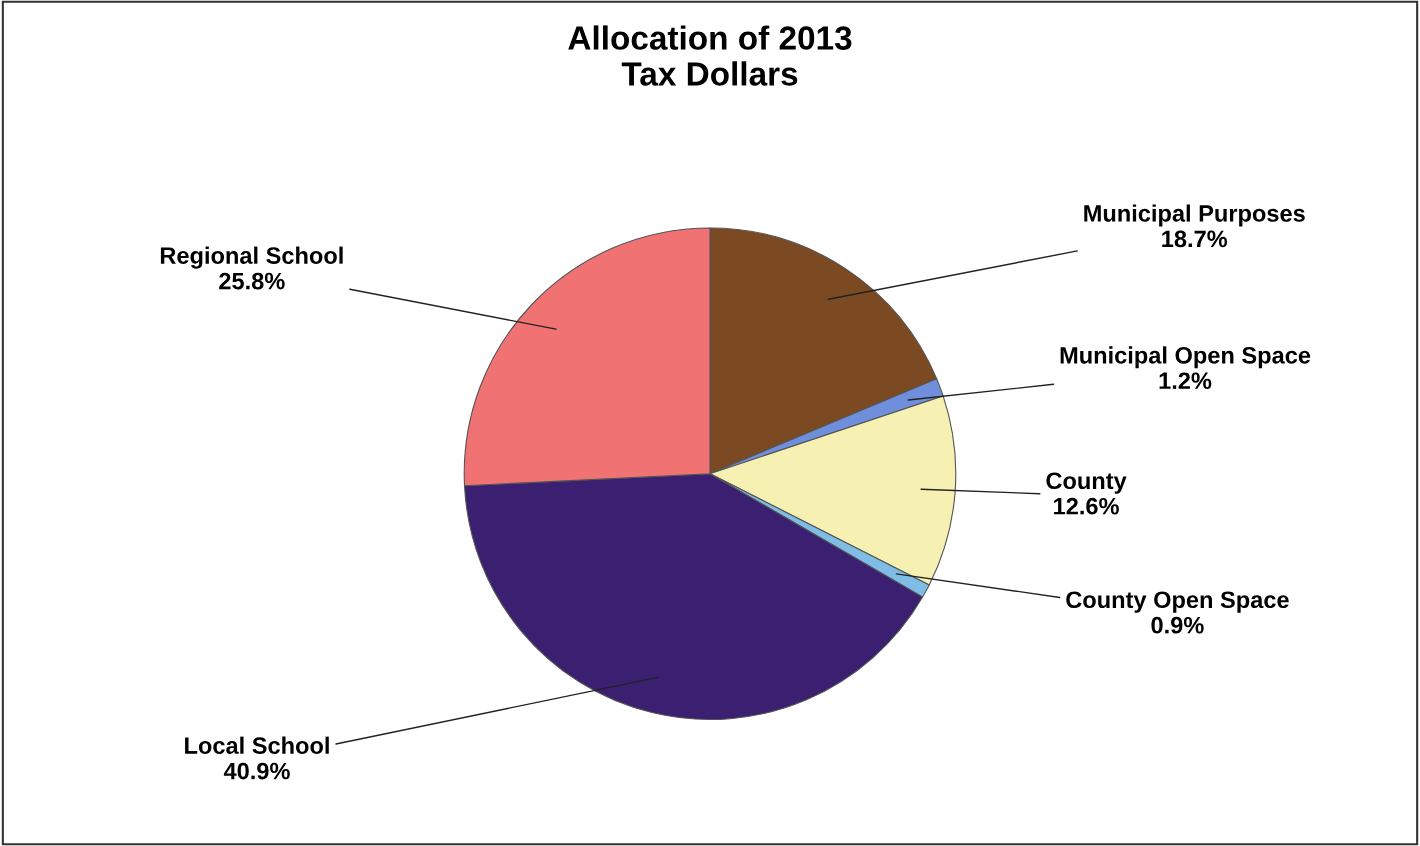  I want to click on data-label: 1.2%, so click(1185, 381).